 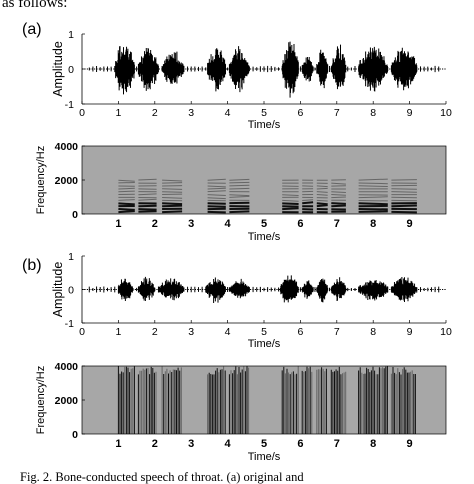 What do you see at coordinates (32, 265) in the screenshot?
I see `panel-b-label: (b)` at bounding box center [32, 265].